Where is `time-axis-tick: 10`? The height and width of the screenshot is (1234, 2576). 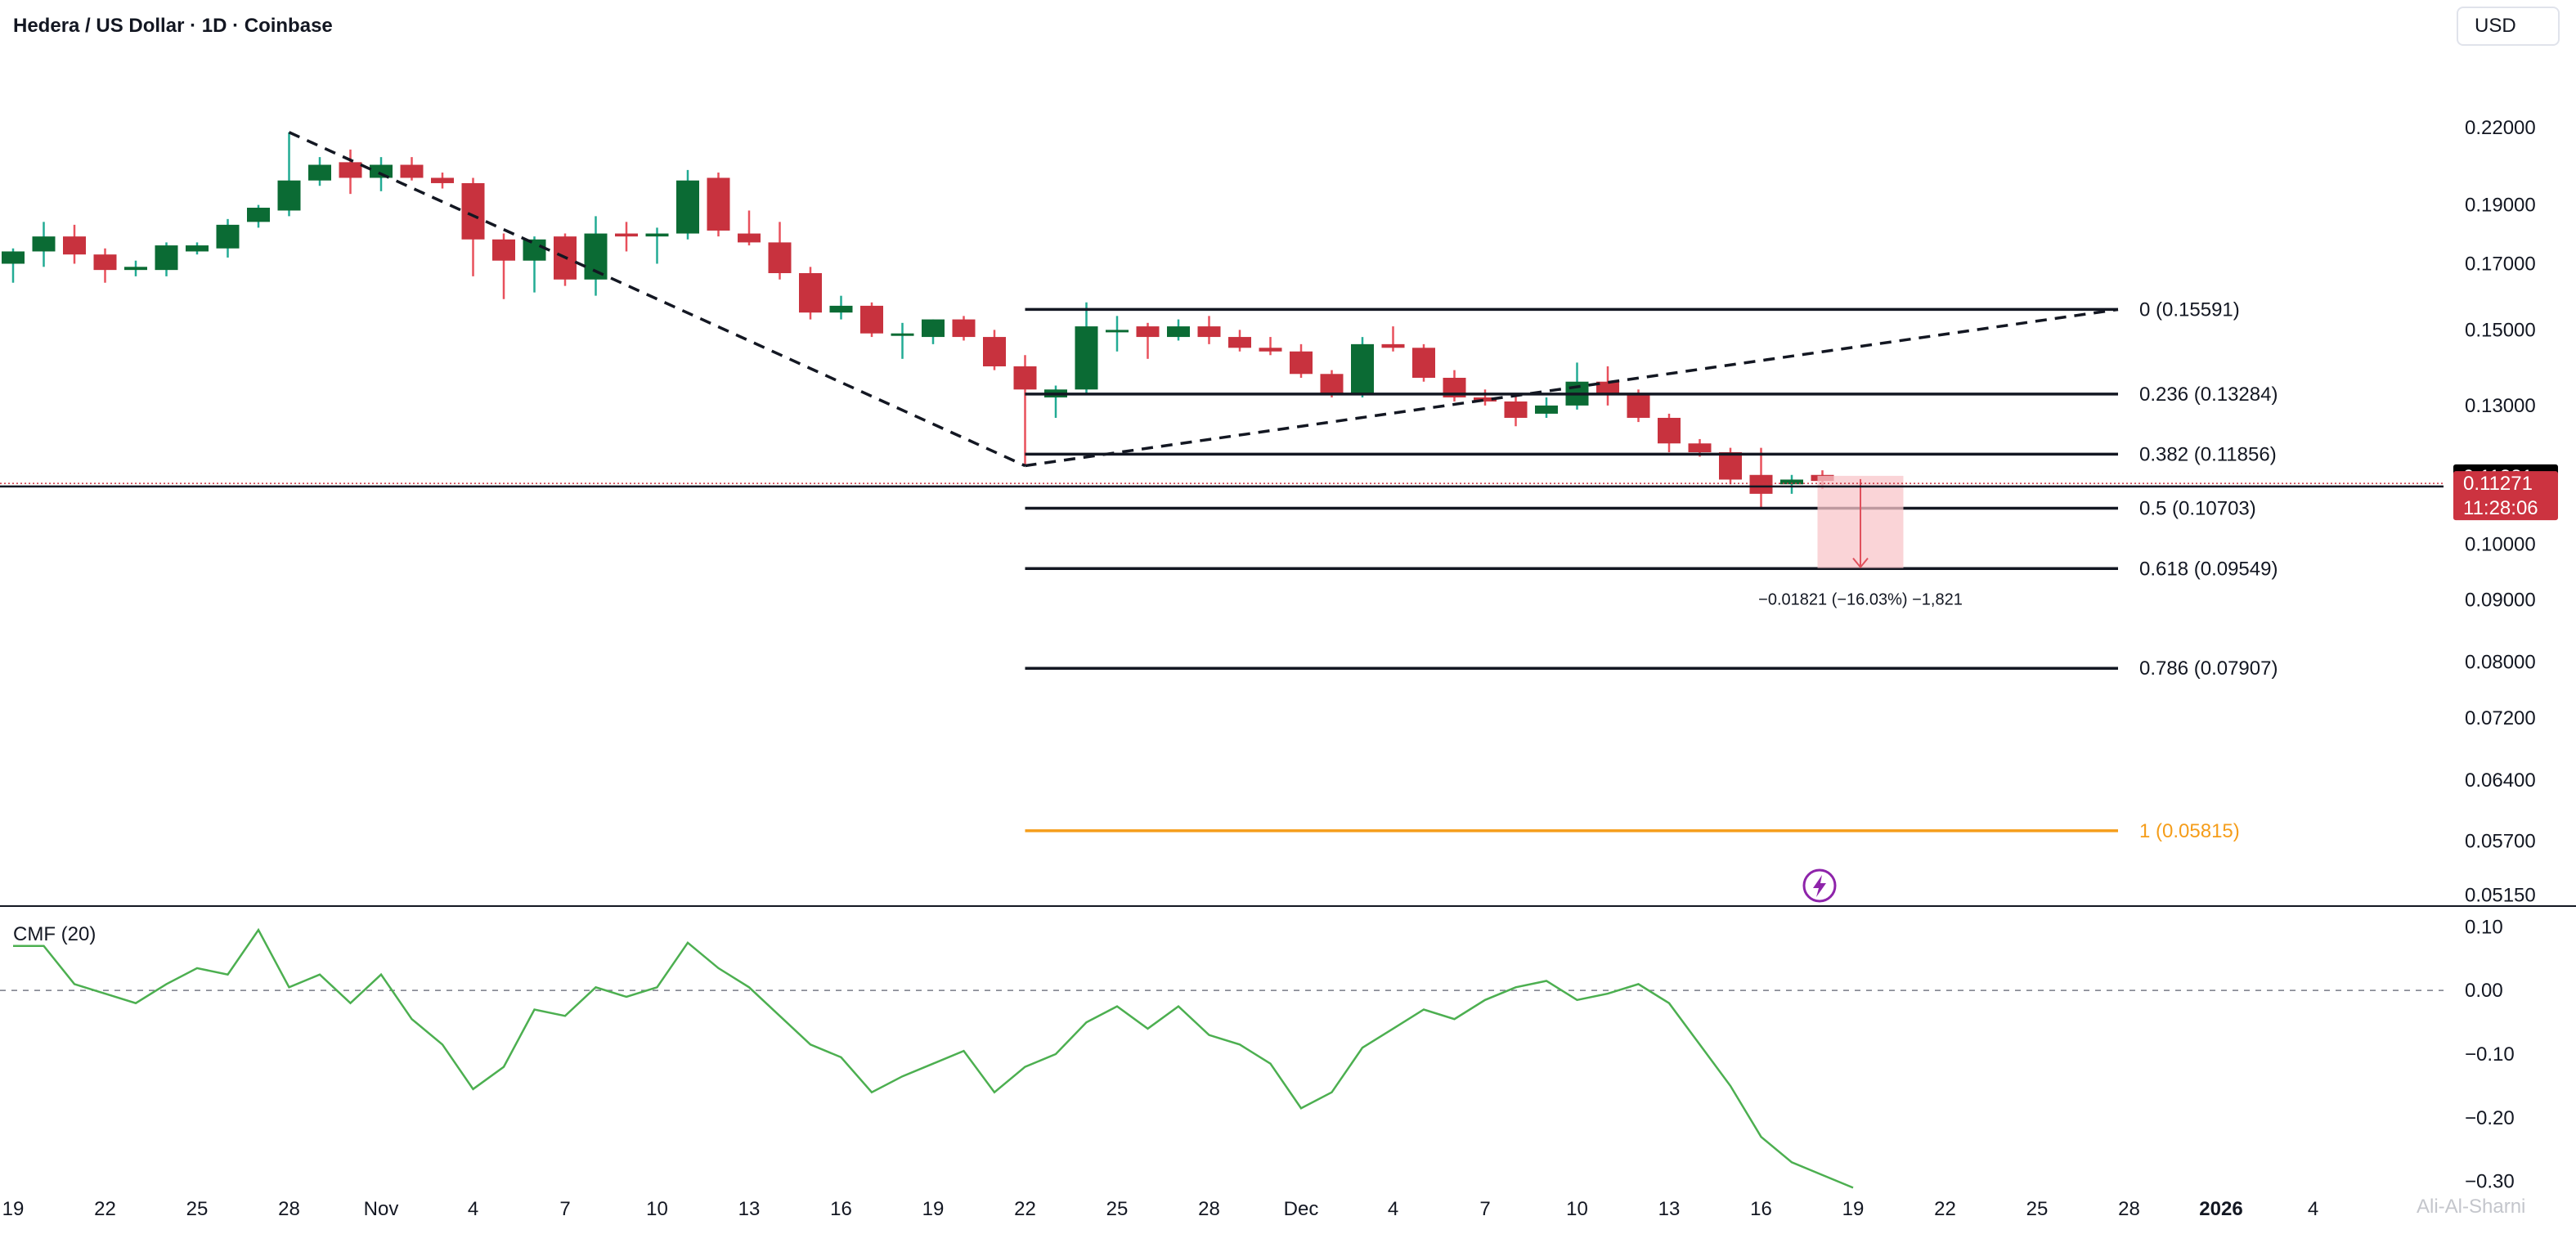 time-axis-tick: 10 is located at coordinates (1577, 1209).